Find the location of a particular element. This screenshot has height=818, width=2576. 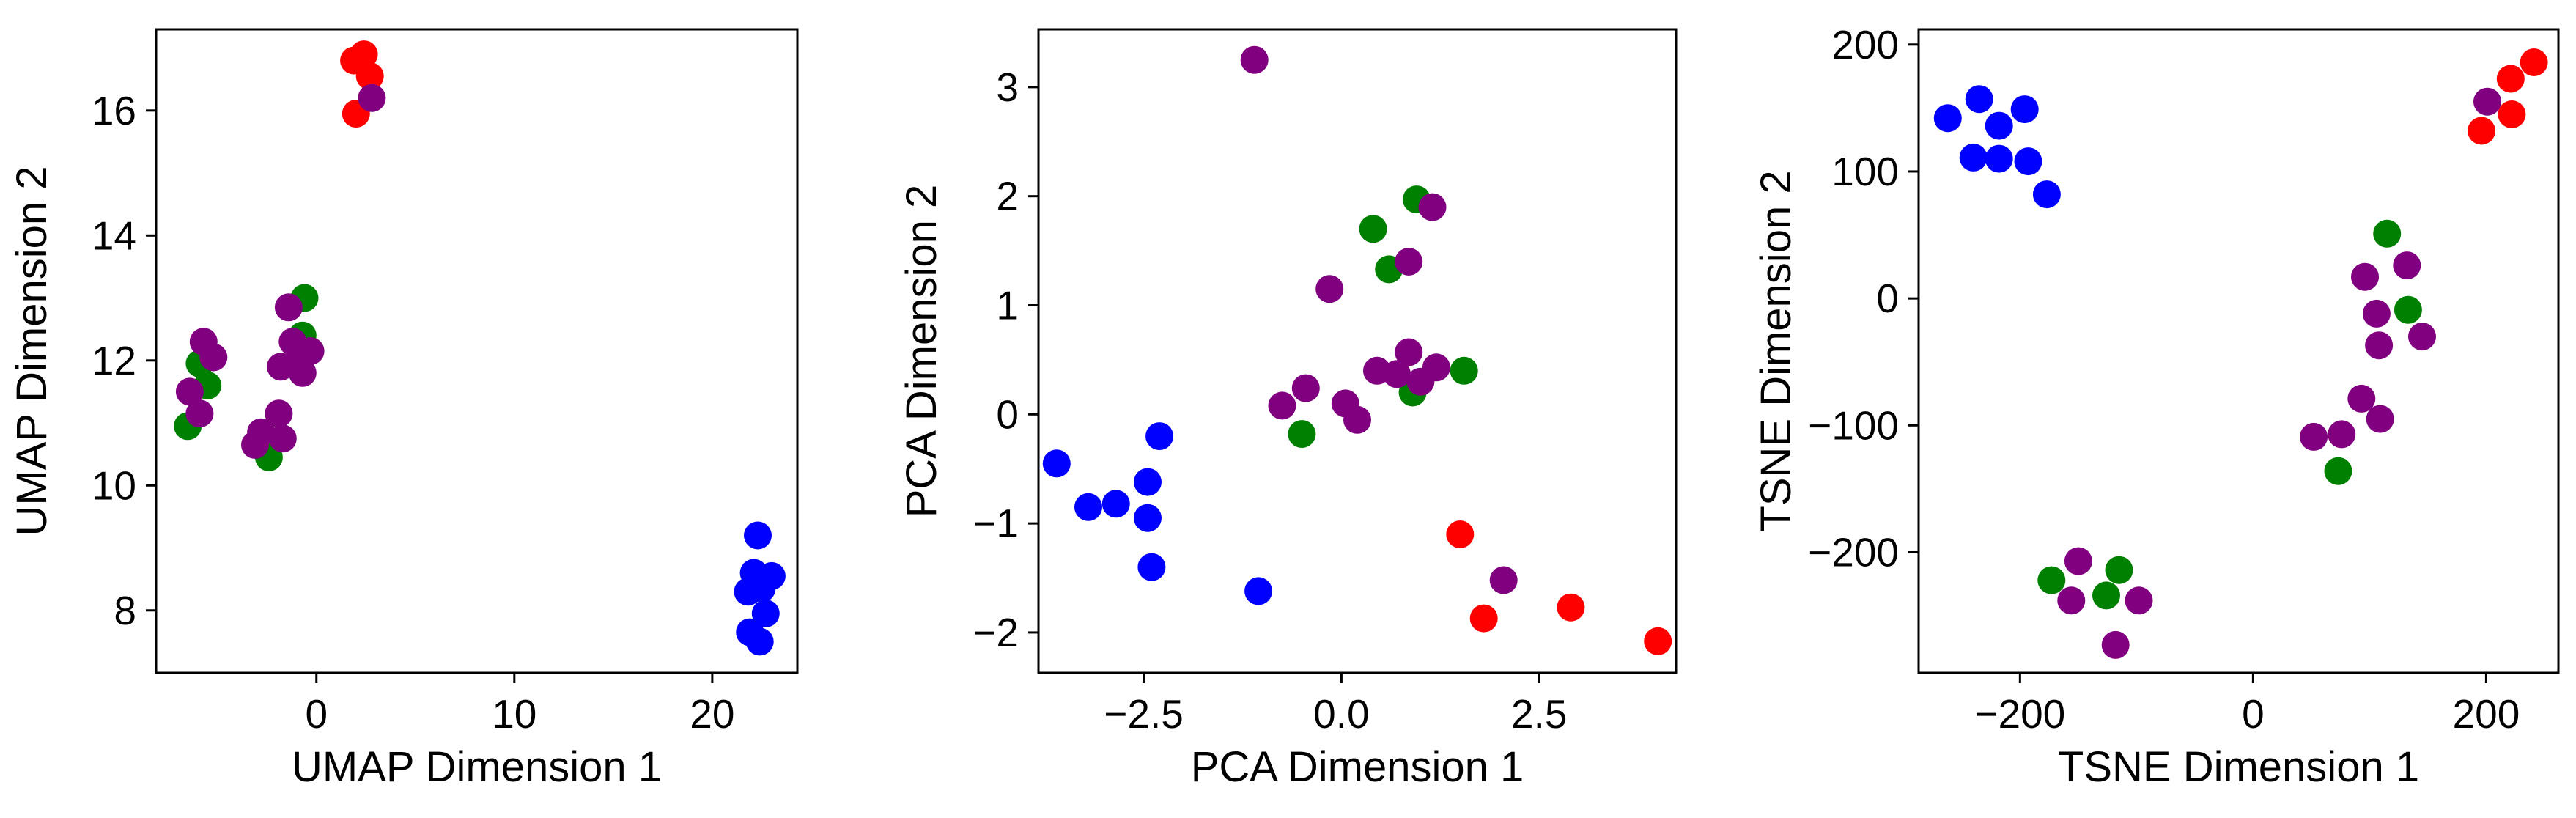

y-tick-label: 8 is located at coordinates (125, 610).